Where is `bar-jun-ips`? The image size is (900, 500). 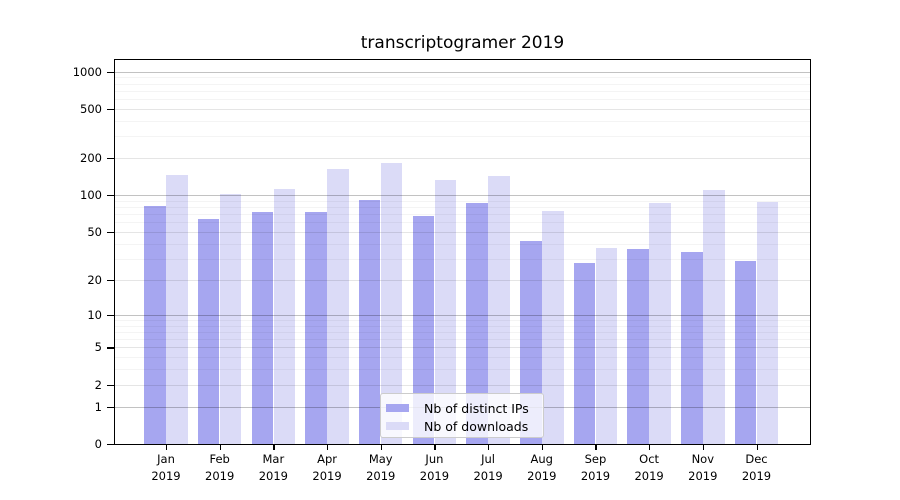
bar-jun-ips is located at coordinates (423, 329).